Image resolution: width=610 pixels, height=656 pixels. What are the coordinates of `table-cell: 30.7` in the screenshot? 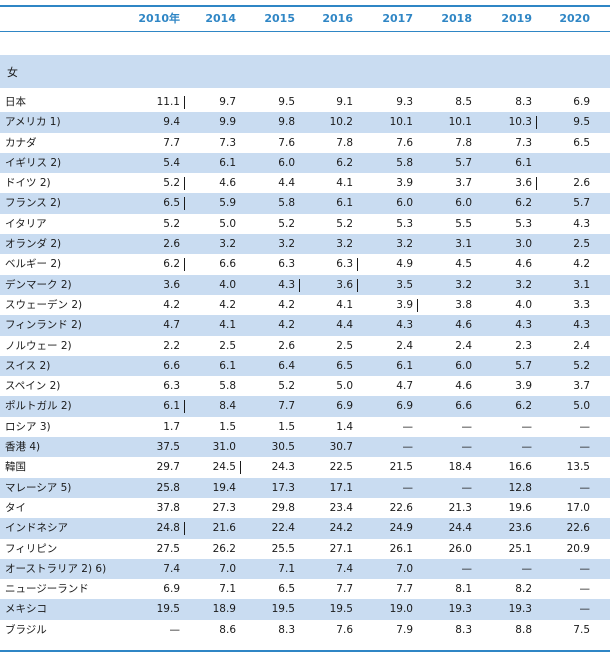 It's located at (341, 447).